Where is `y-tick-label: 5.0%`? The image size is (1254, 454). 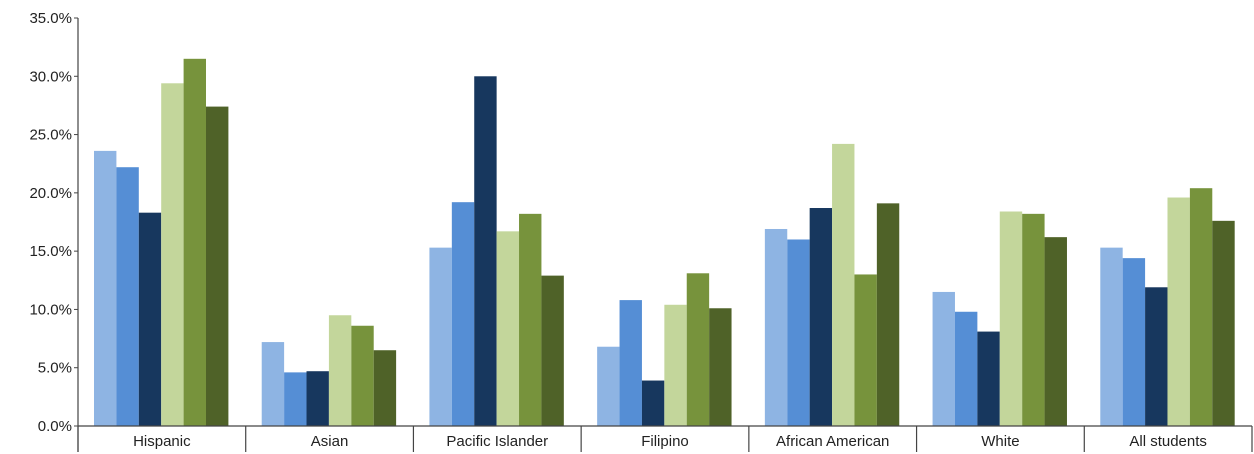 y-tick-label: 5.0% is located at coordinates (55, 368).